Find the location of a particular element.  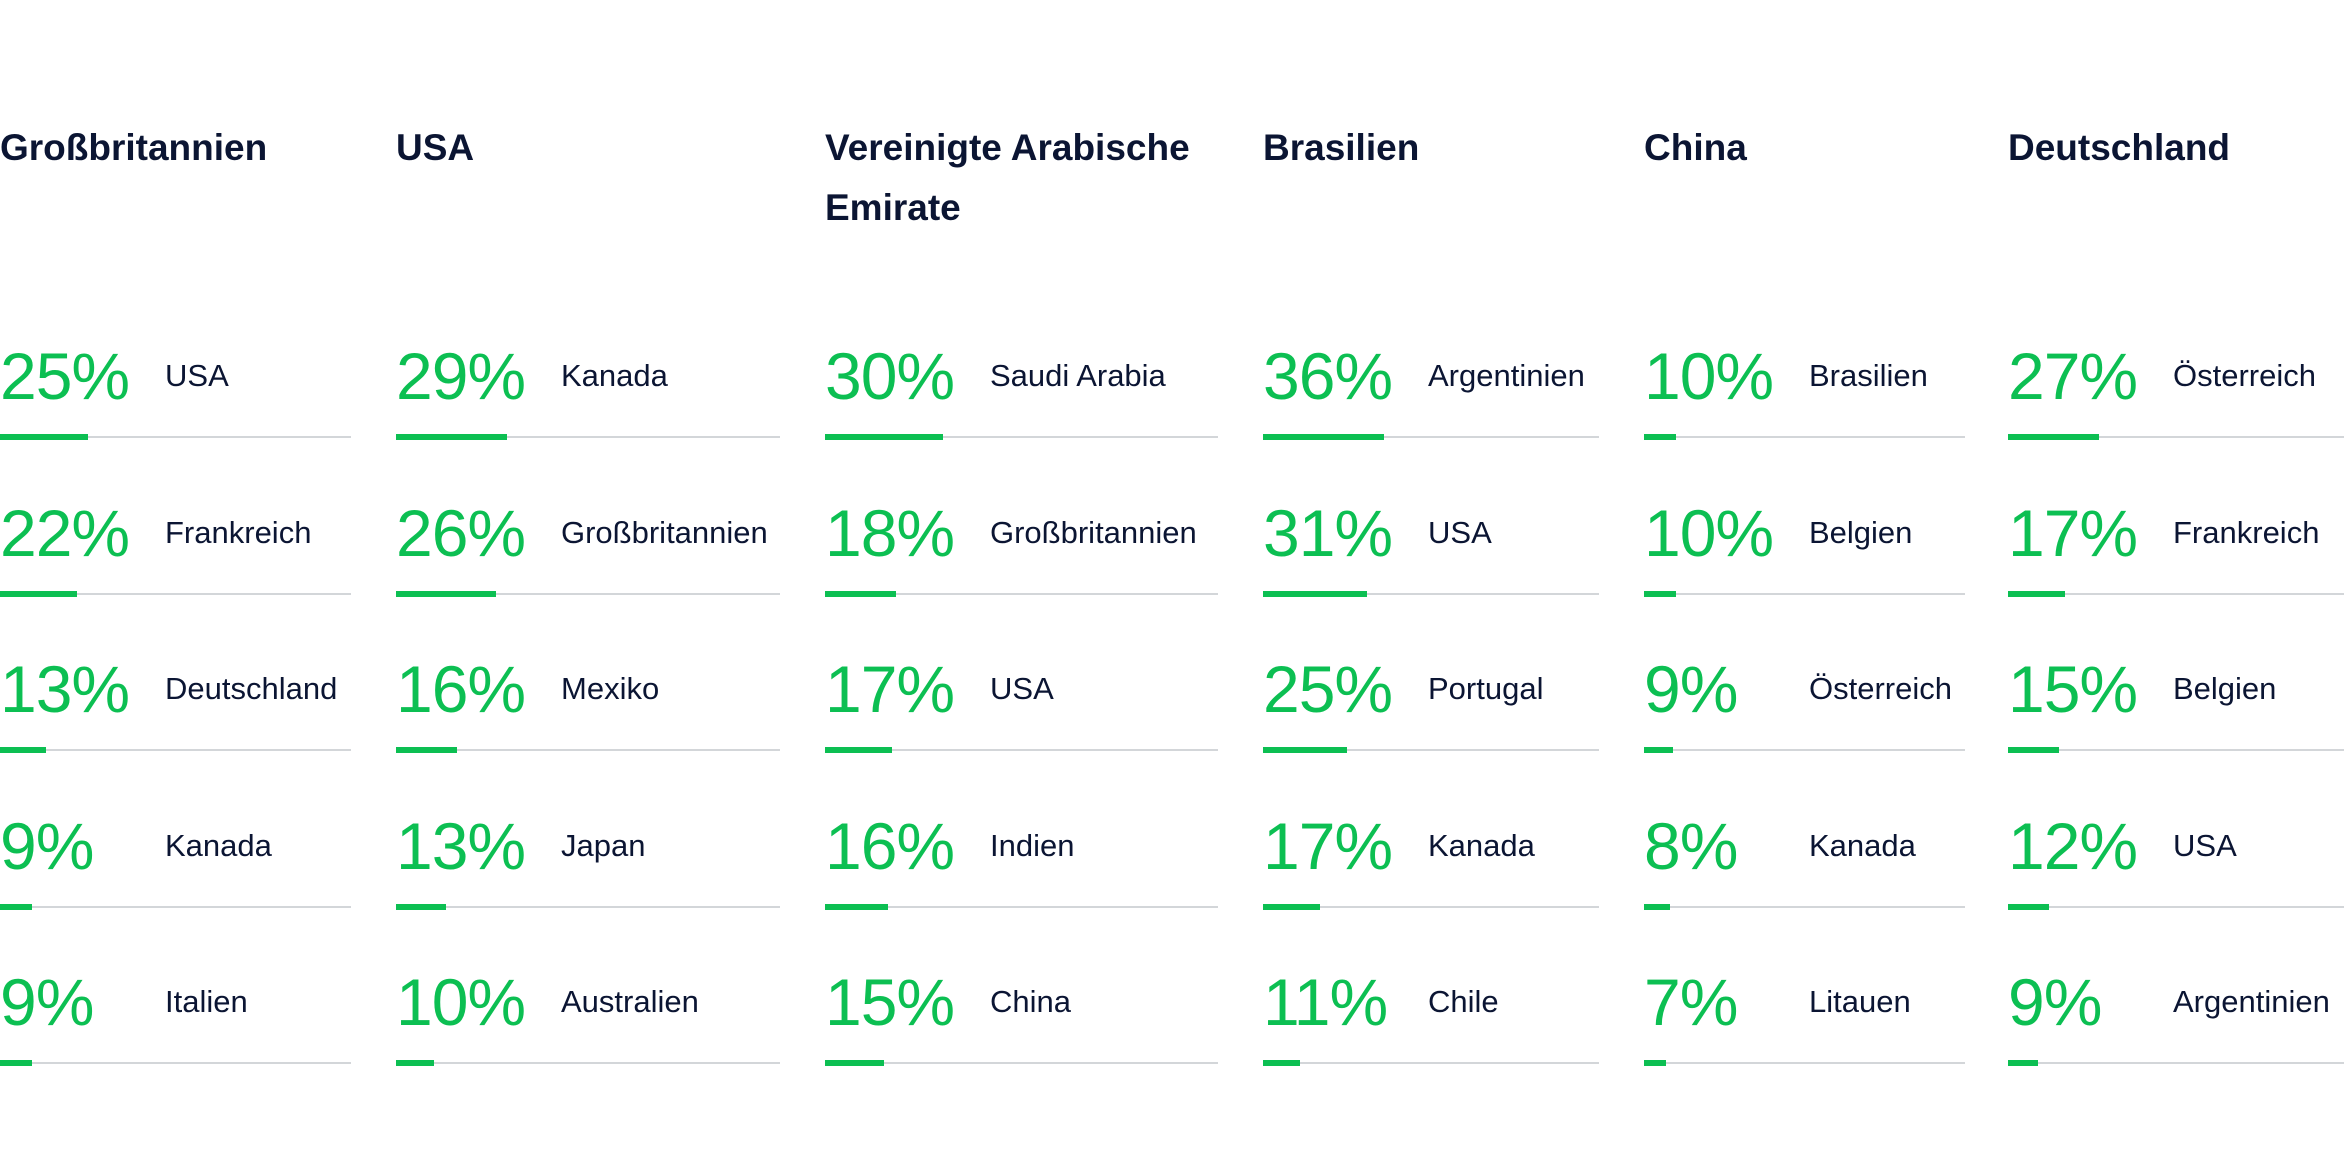

country-label: Mexiko is located at coordinates (610, 688).